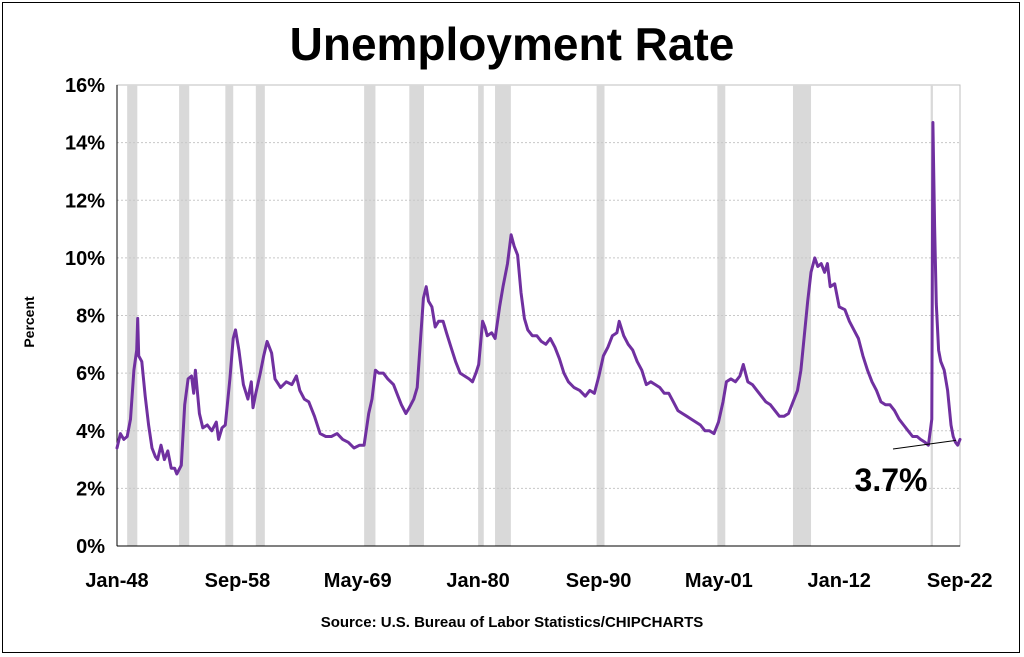 The height and width of the screenshot is (657, 1024). Describe the element at coordinates (85, 144) in the screenshot. I see `y-tick-label: 14%` at that location.